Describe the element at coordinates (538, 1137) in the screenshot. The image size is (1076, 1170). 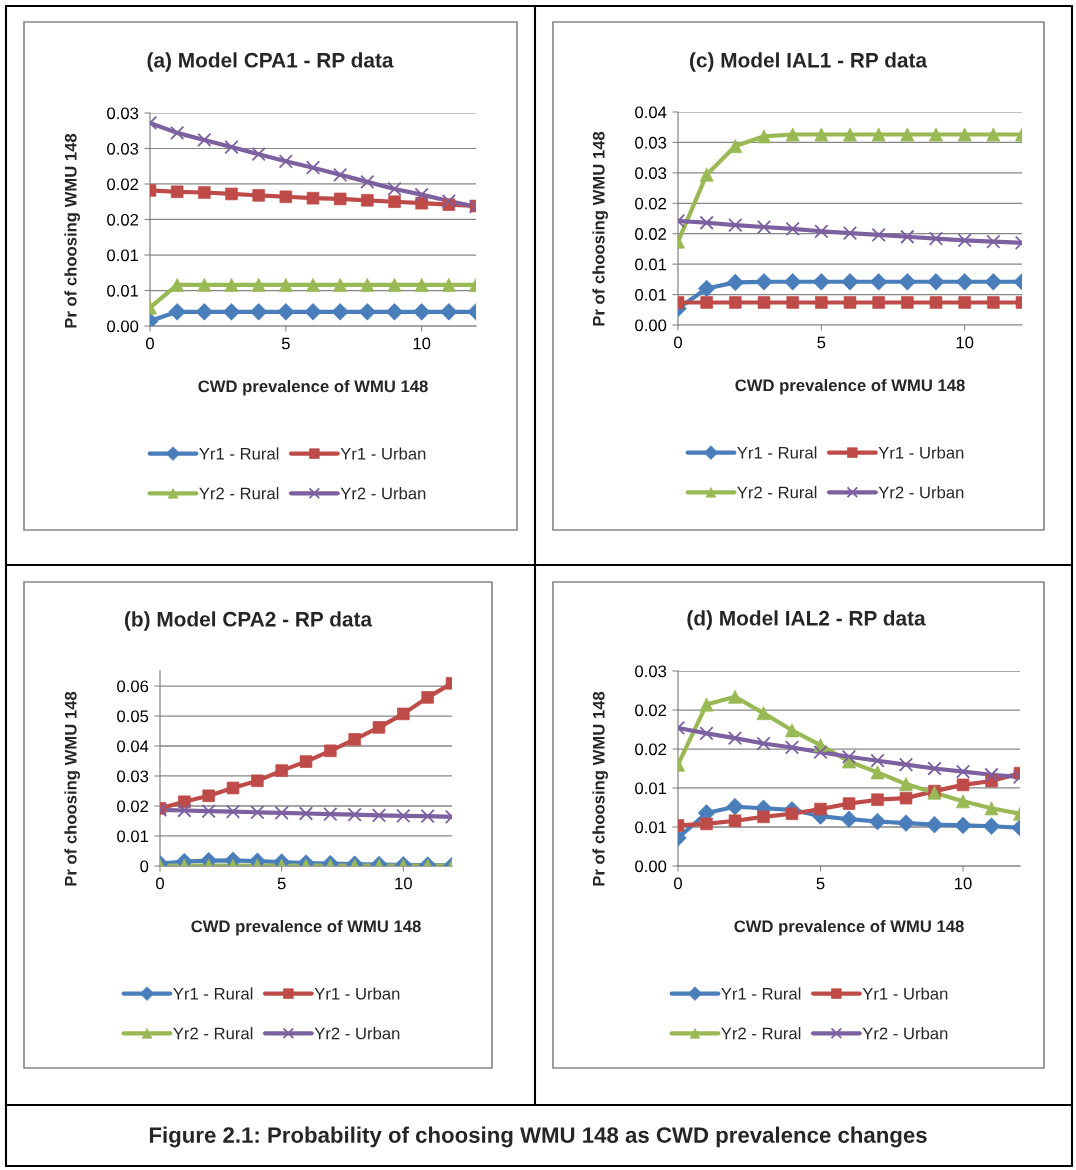
I see `caption: Figure 2.1: Probability of choosing WMU 148 as CWD prevalence changes` at that location.